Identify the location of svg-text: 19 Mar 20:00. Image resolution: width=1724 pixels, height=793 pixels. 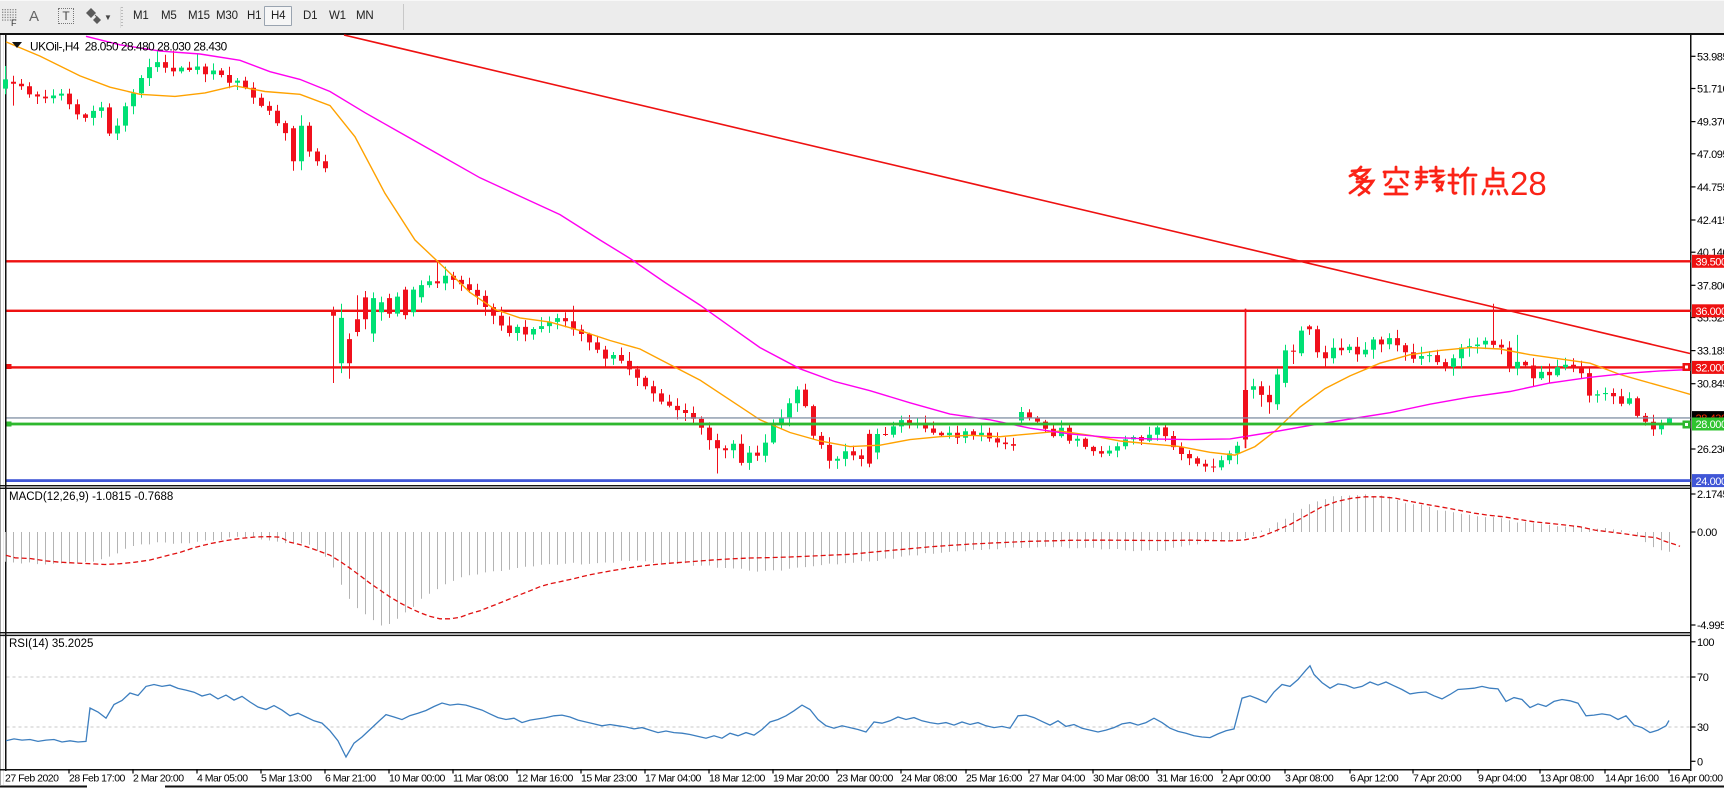
(801, 779).